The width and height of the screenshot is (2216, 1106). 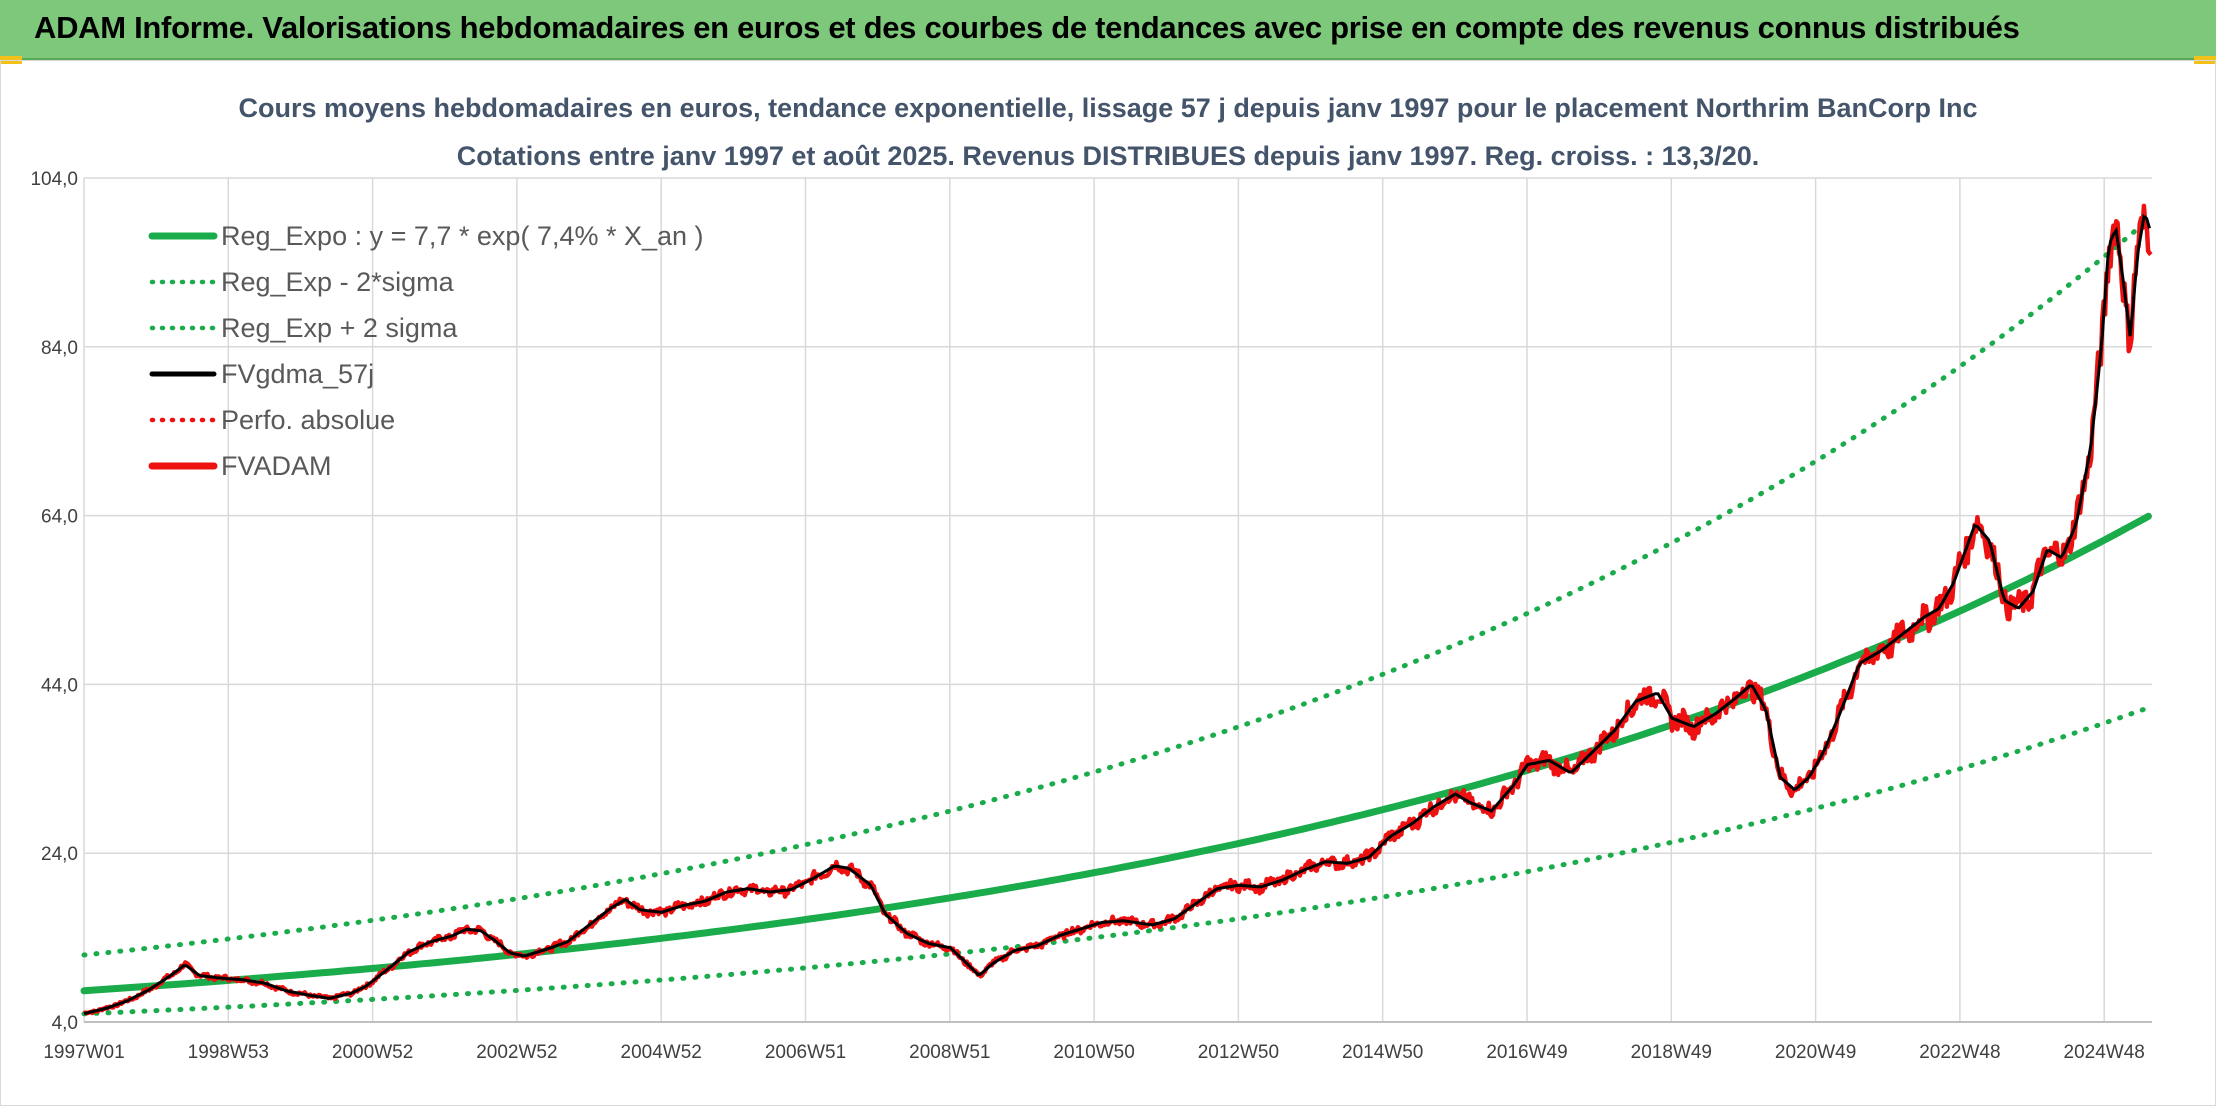 What do you see at coordinates (516, 1052) in the screenshot?
I see `x-tick-label: 2002W52` at bounding box center [516, 1052].